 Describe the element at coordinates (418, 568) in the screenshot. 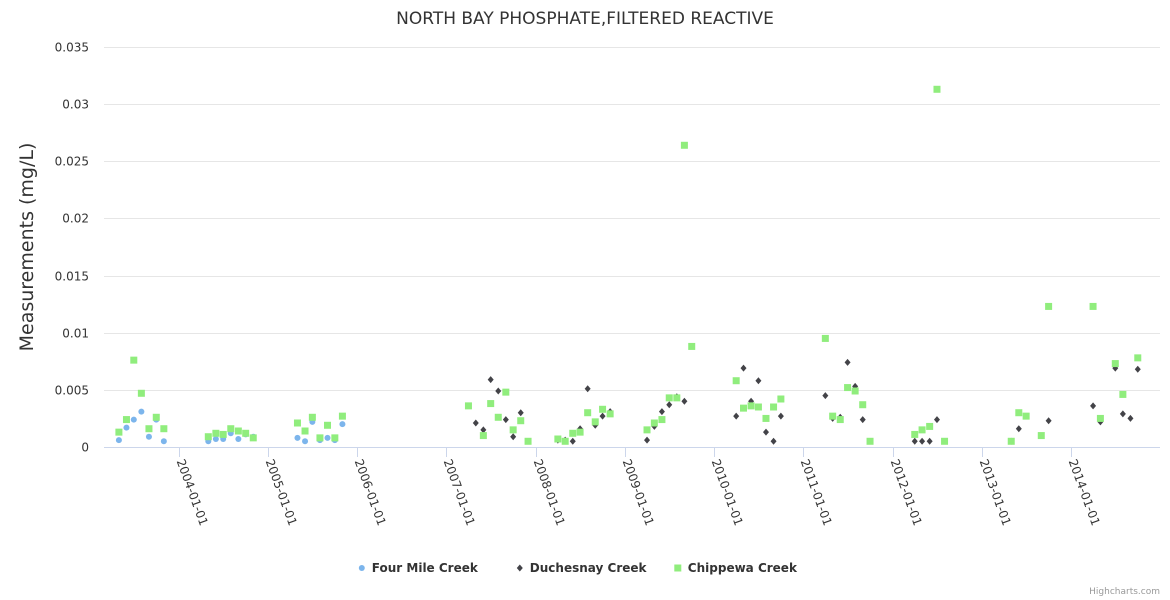

I see `legend-item-four-mile-creek: Four Mile Creek` at that location.